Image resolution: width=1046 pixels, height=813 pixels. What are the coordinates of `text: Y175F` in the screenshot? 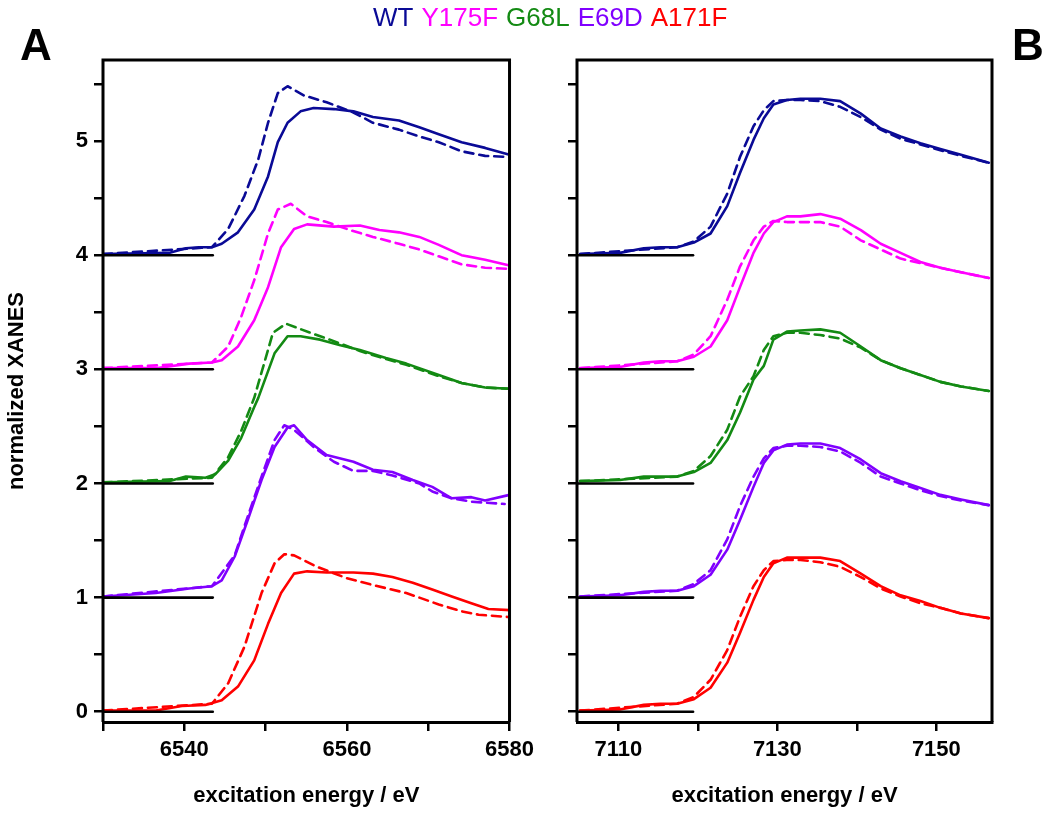 It's located at (460, 17).